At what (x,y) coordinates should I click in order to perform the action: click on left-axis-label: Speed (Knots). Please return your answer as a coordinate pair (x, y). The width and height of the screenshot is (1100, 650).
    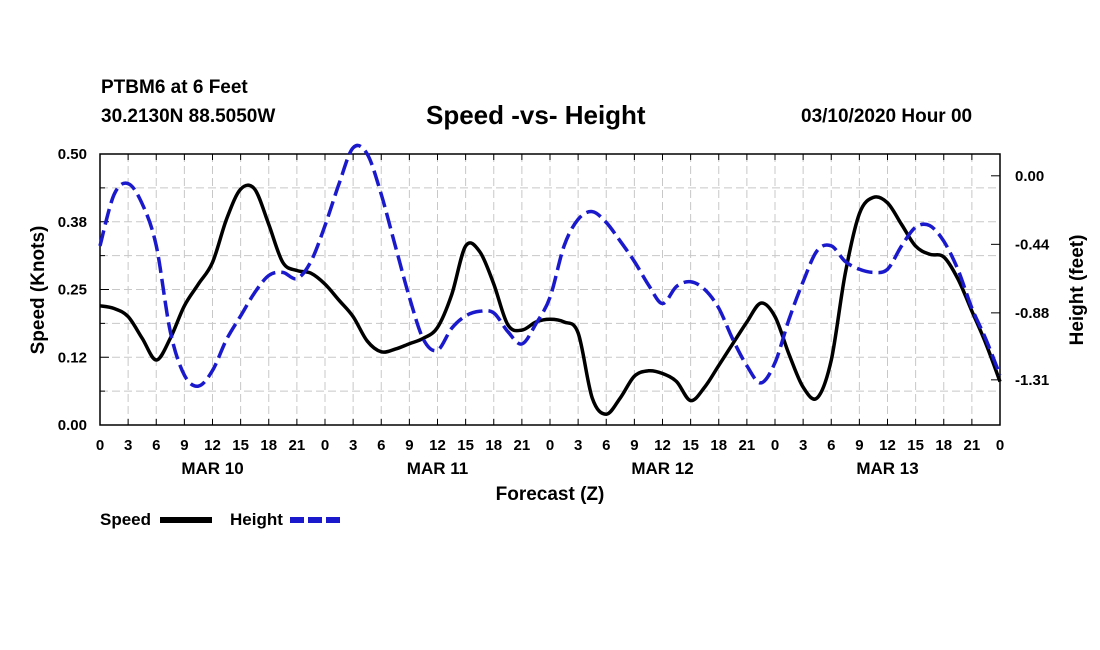
    Looking at the image, I should click on (38, 290).